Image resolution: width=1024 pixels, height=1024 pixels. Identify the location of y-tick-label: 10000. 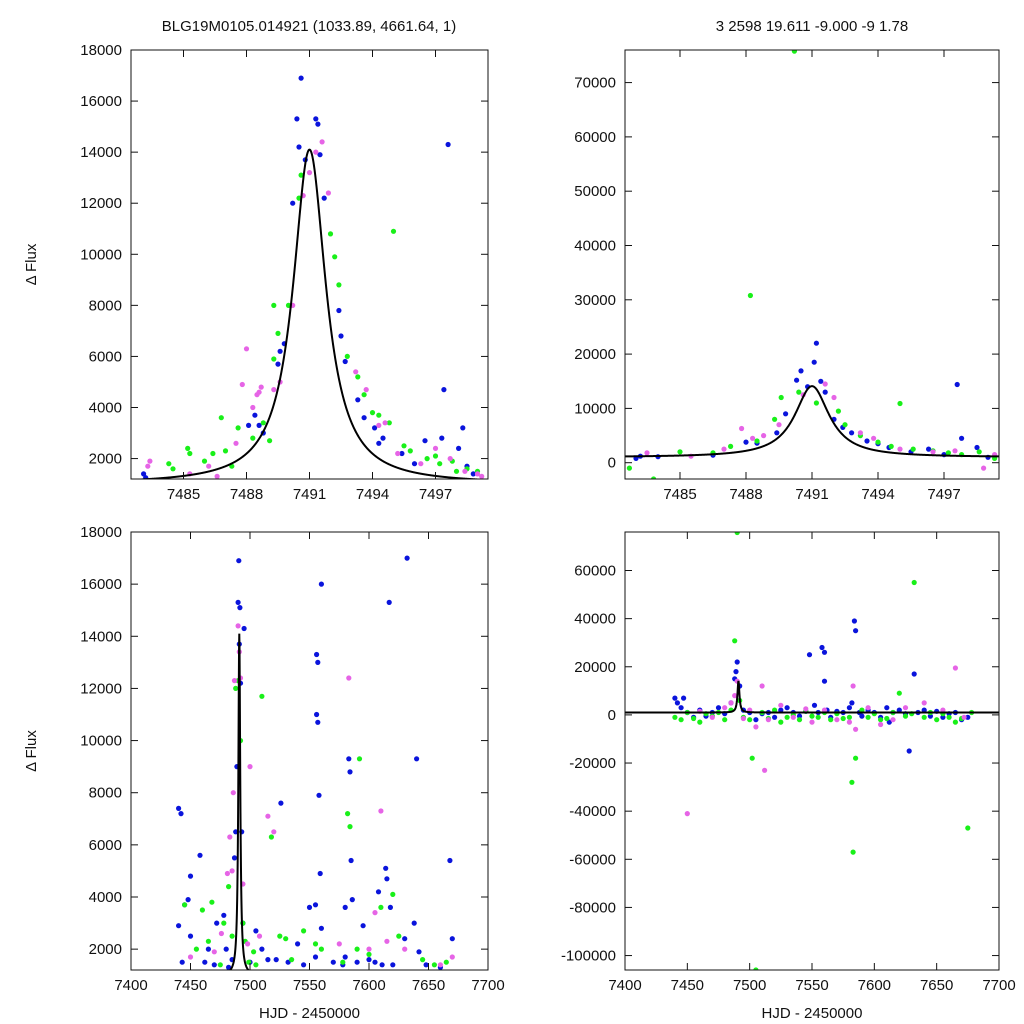
(101, 741).